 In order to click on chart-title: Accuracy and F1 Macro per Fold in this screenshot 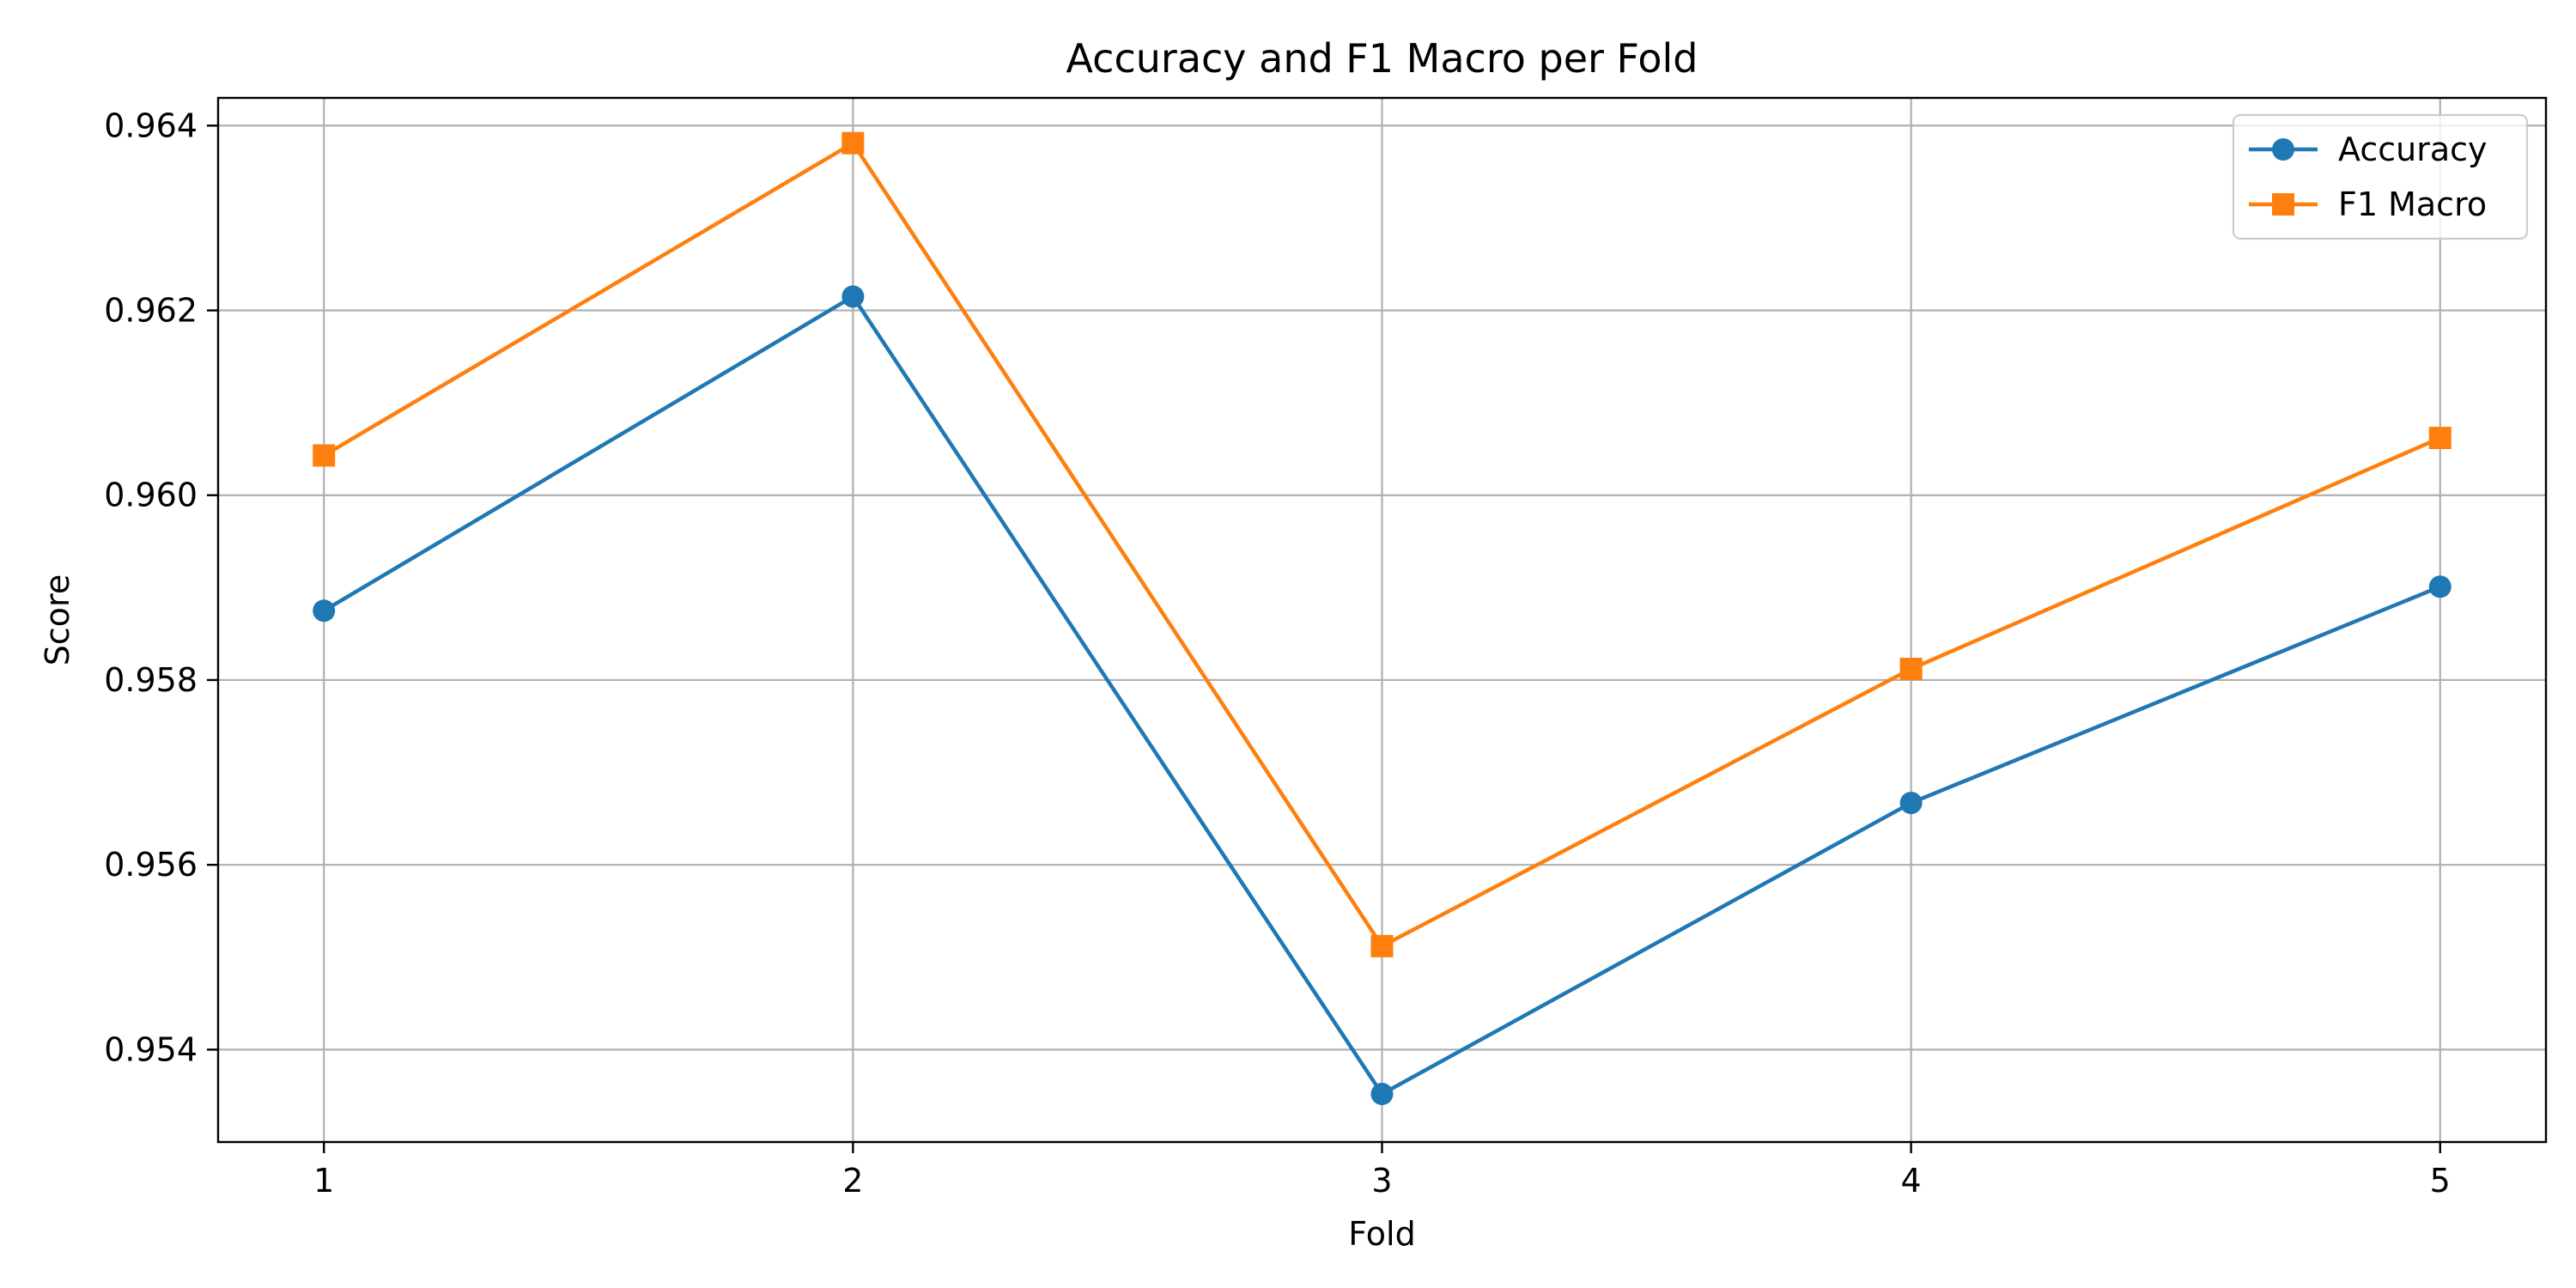, I will do `click(1382, 59)`.